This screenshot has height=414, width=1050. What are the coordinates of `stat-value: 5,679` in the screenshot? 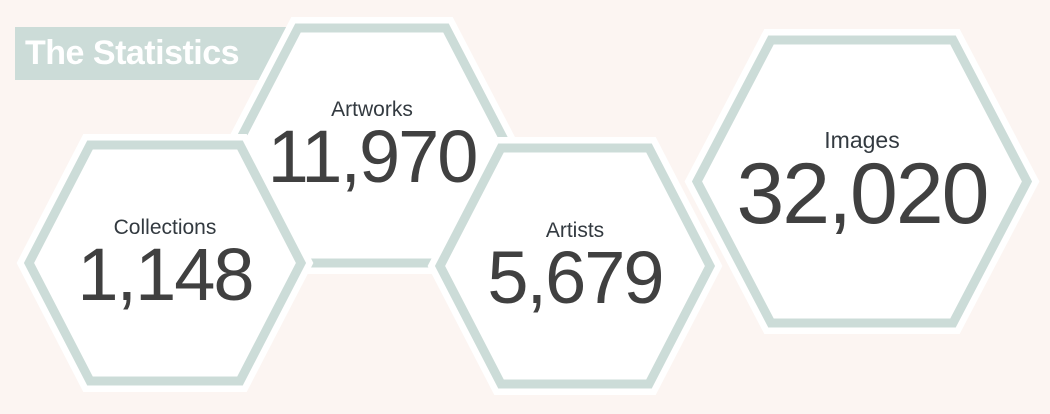 It's located at (575, 277).